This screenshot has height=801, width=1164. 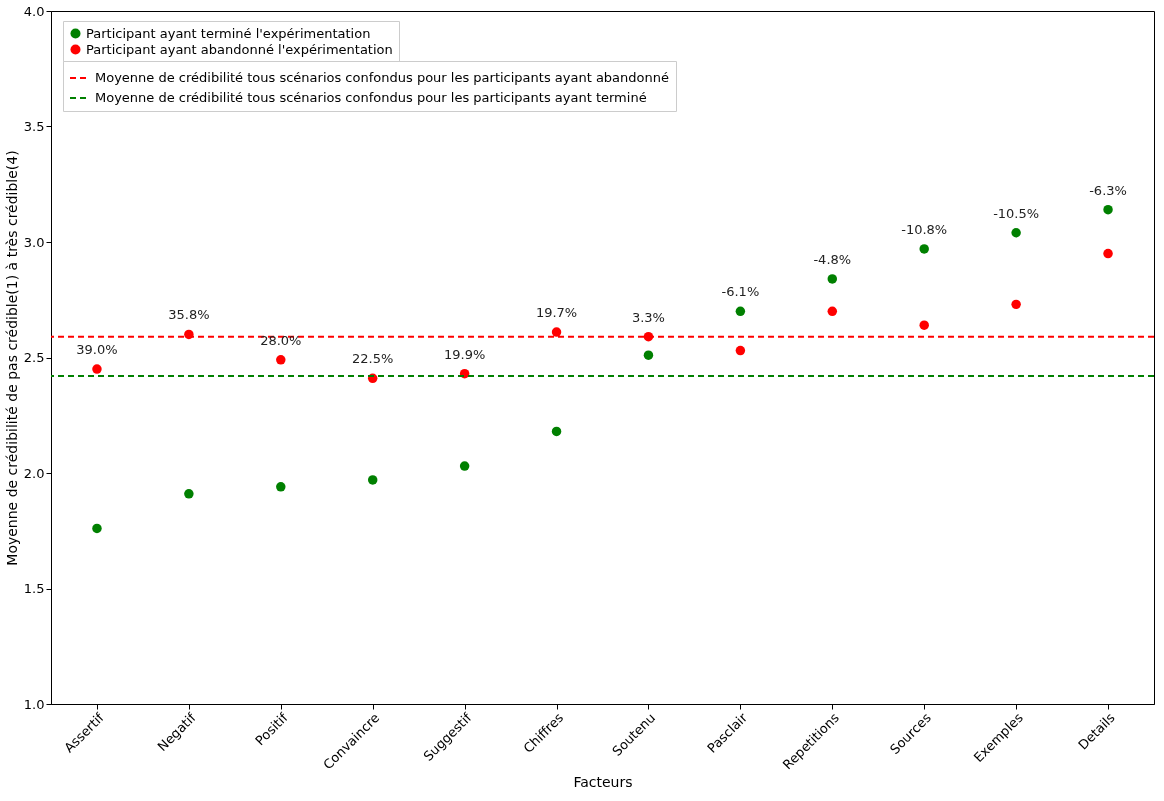 What do you see at coordinates (34, 11) in the screenshot?
I see `y-tick-label: 4.0` at bounding box center [34, 11].